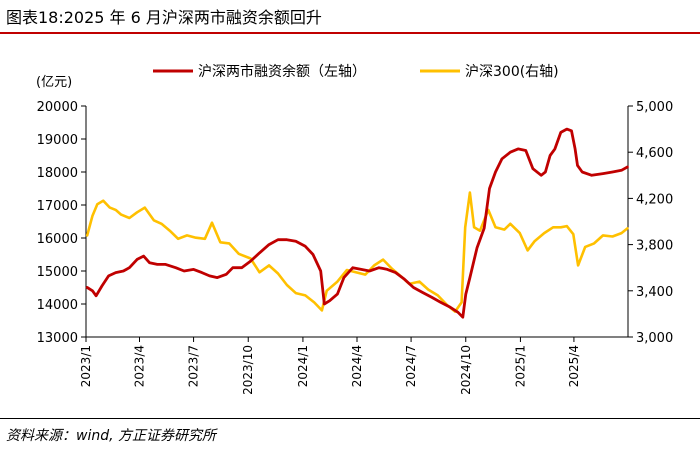 The height and width of the screenshot is (453, 700). I want to click on right-tick-label: 3,800, so click(654, 246).